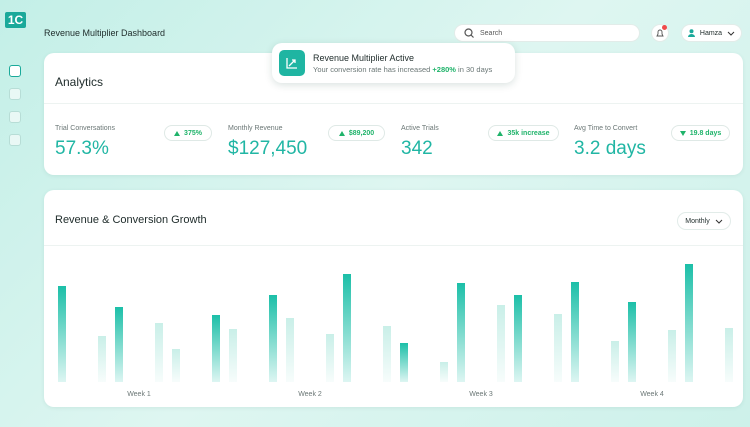 The height and width of the screenshot is (427, 750). Describe the element at coordinates (193, 133) in the screenshot. I see `change-text: 375%` at that location.